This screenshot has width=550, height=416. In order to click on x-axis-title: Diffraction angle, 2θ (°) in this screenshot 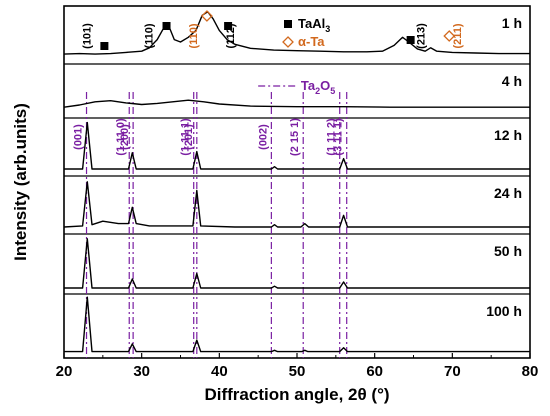, I will do `click(296, 394)`.